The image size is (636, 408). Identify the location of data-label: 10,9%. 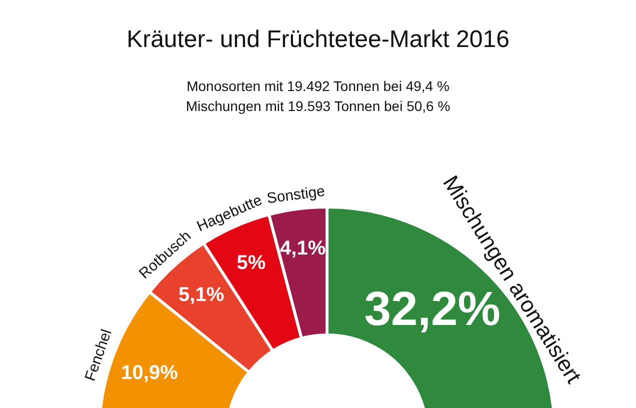
(149, 373).